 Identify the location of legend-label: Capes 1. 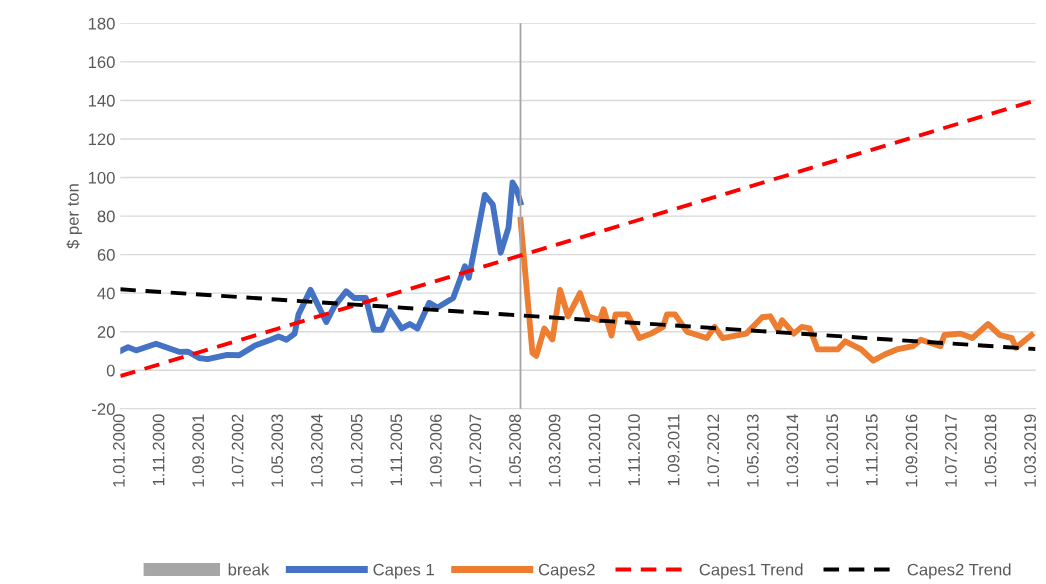
(403, 571).